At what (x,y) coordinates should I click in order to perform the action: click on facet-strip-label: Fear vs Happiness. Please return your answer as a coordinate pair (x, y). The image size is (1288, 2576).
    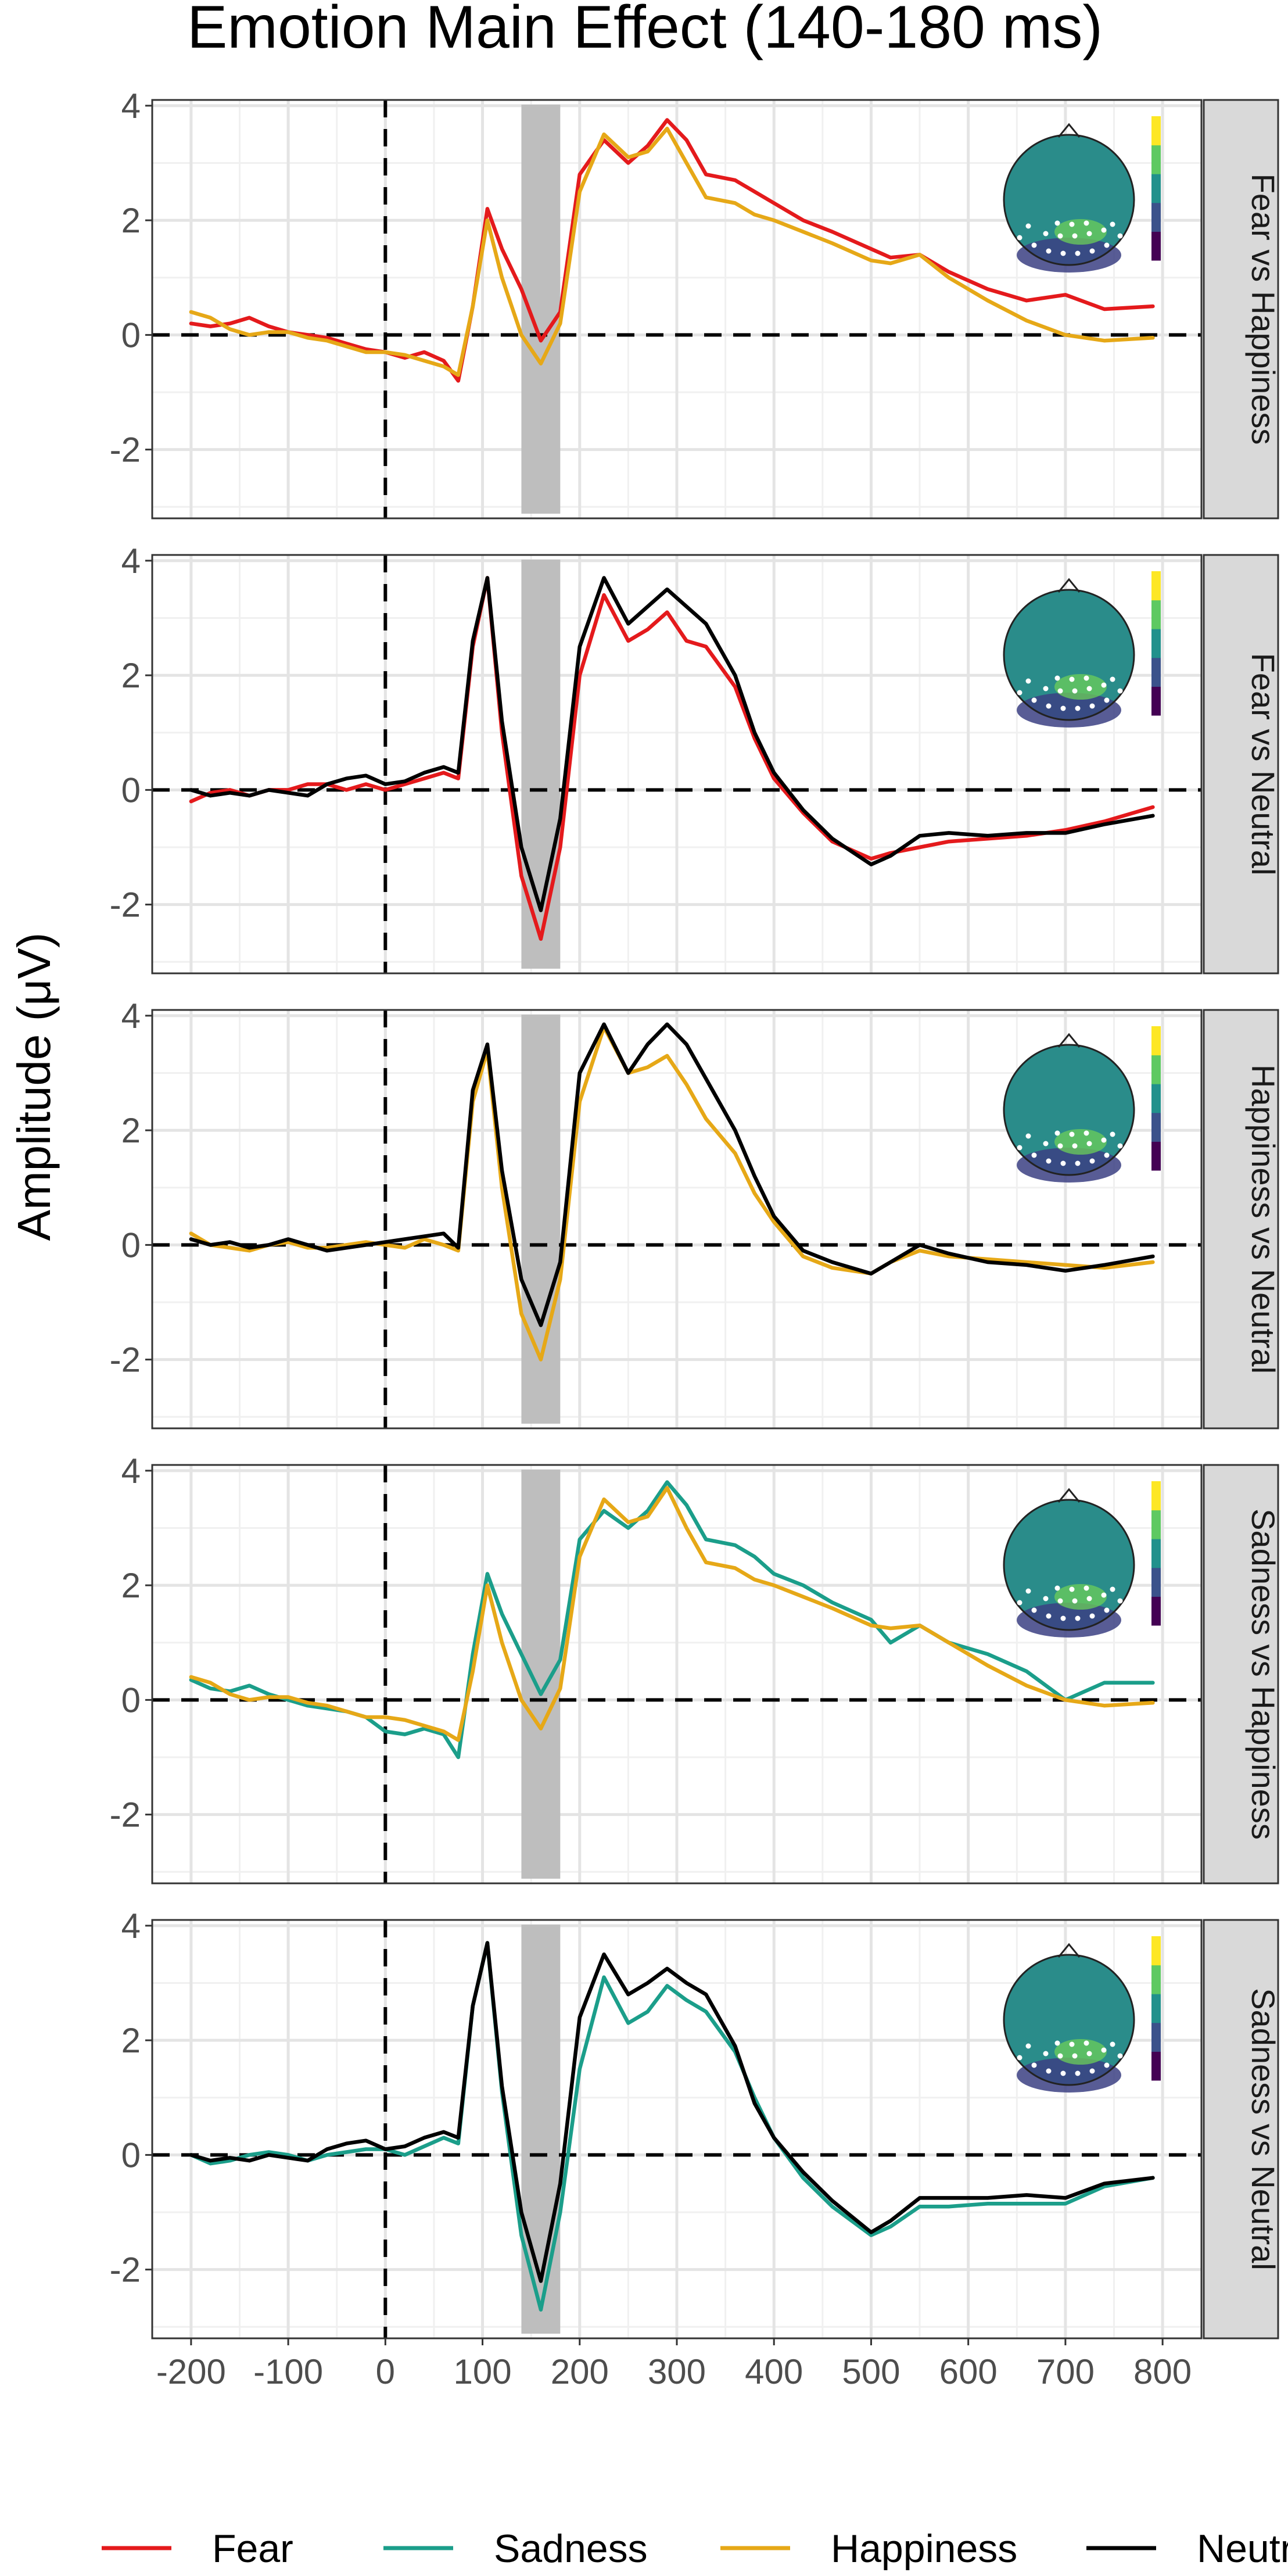
    Looking at the image, I should click on (1263, 309).